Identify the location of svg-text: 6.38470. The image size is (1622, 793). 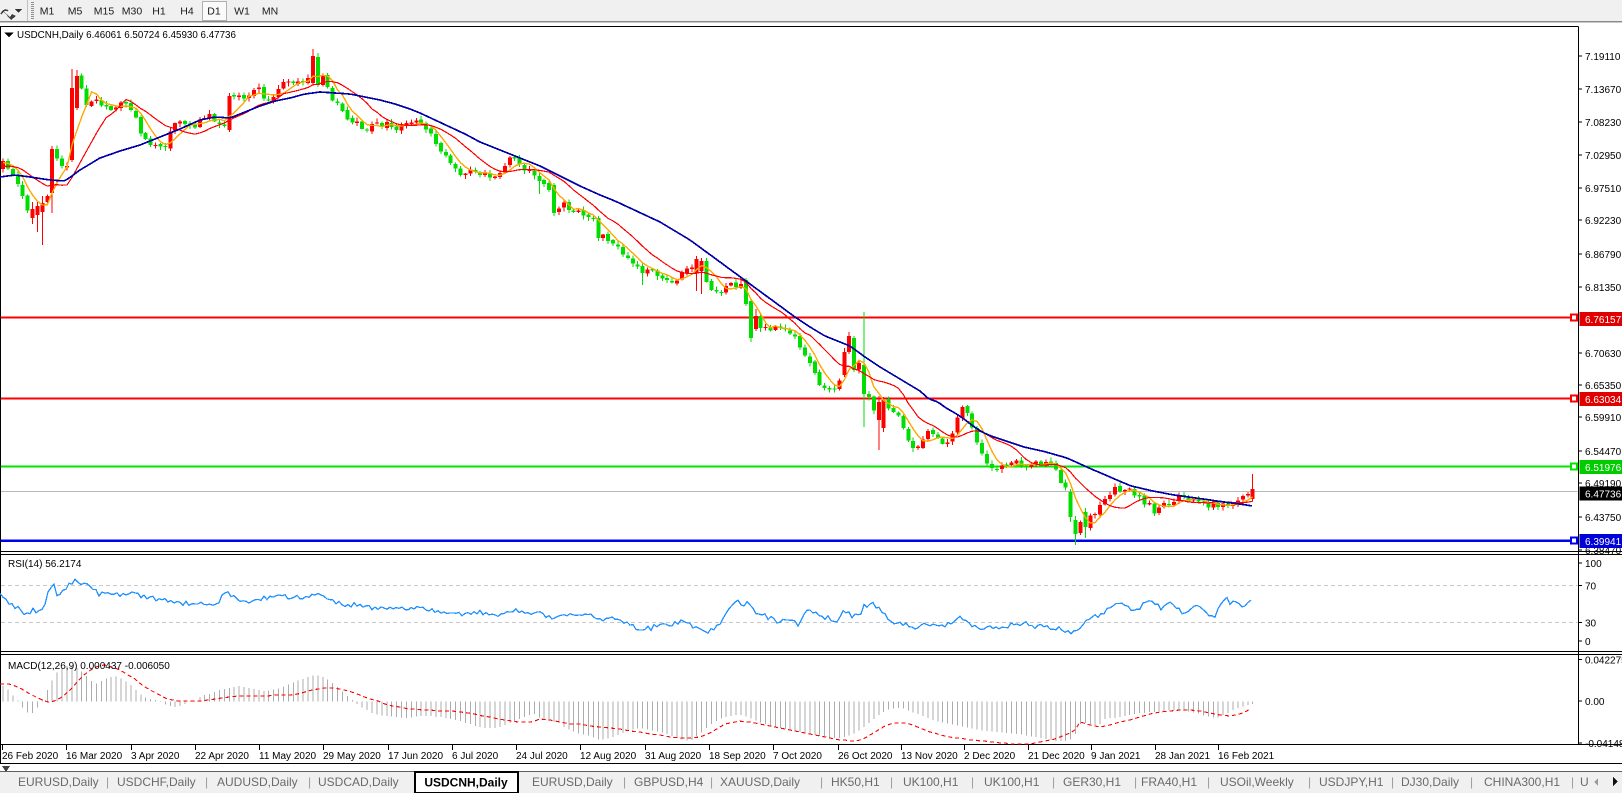
(1603, 551).